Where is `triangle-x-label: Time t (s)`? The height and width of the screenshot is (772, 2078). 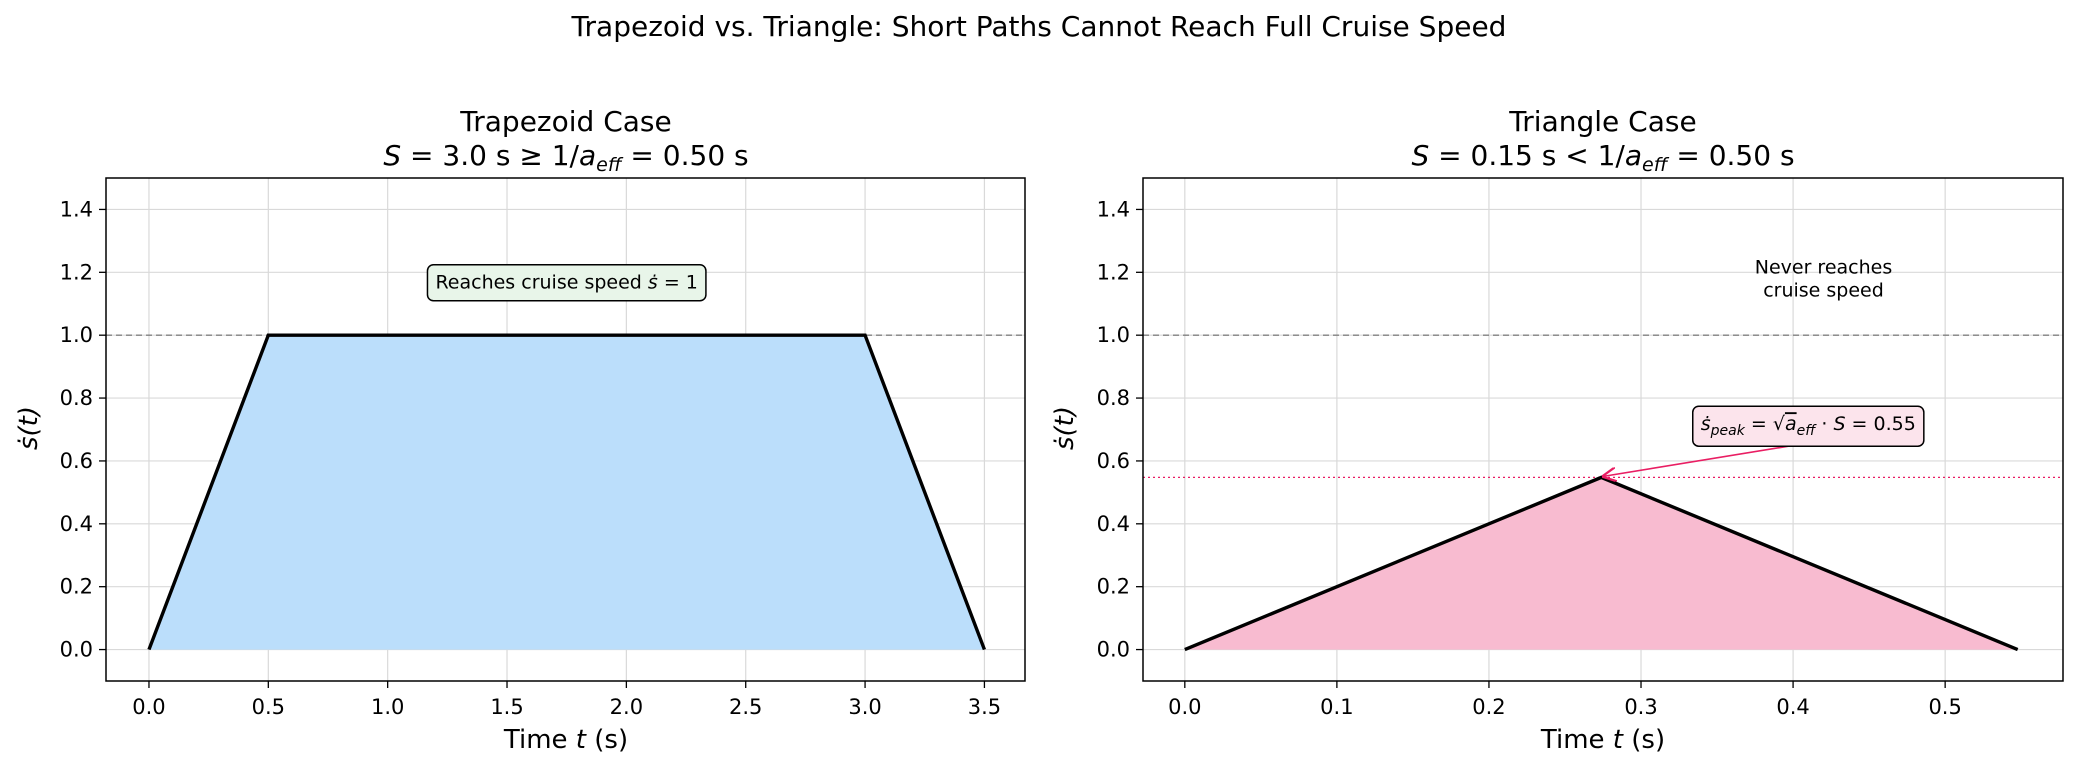 triangle-x-label: Time t (s) is located at coordinates (1602, 740).